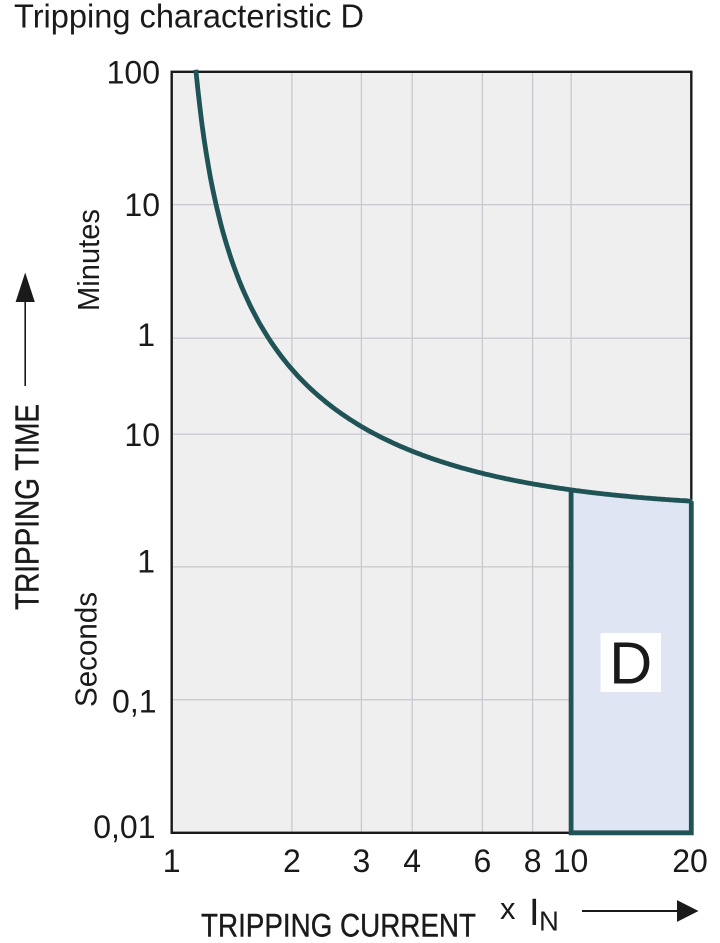 Image resolution: width=720 pixels, height=943 pixels. What do you see at coordinates (483, 861) in the screenshot?
I see `svg-text: 6` at bounding box center [483, 861].